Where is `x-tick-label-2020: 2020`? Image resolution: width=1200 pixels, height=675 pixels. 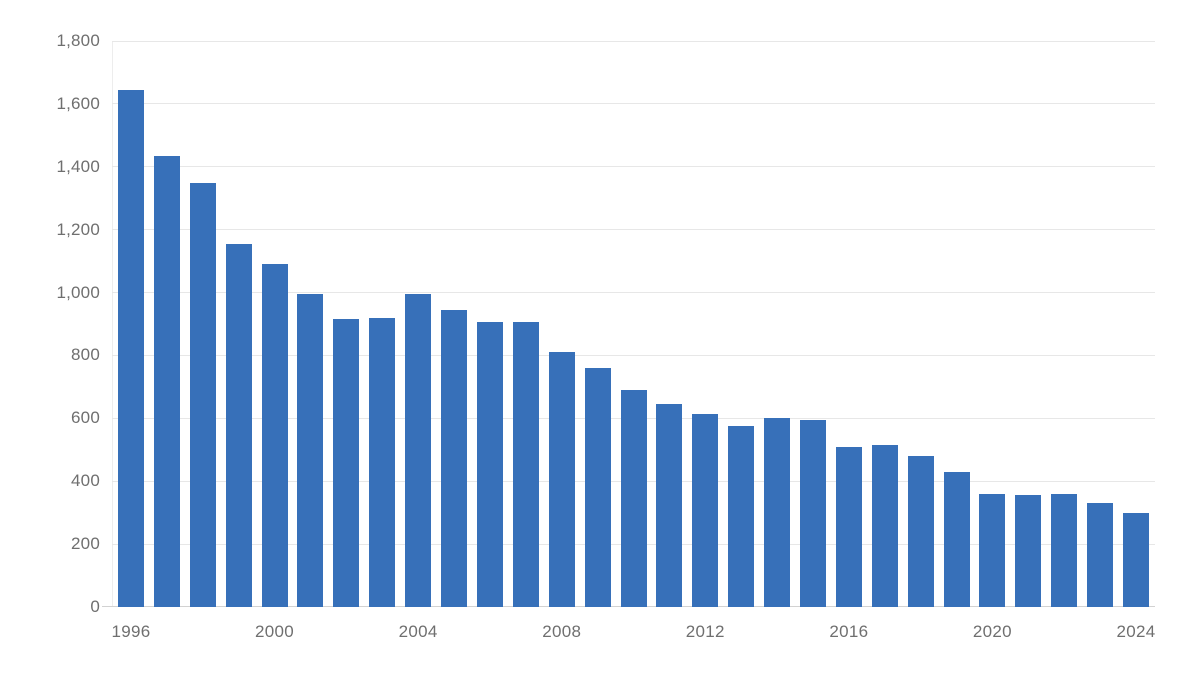
x-tick-label-2020: 2020 is located at coordinates (992, 631).